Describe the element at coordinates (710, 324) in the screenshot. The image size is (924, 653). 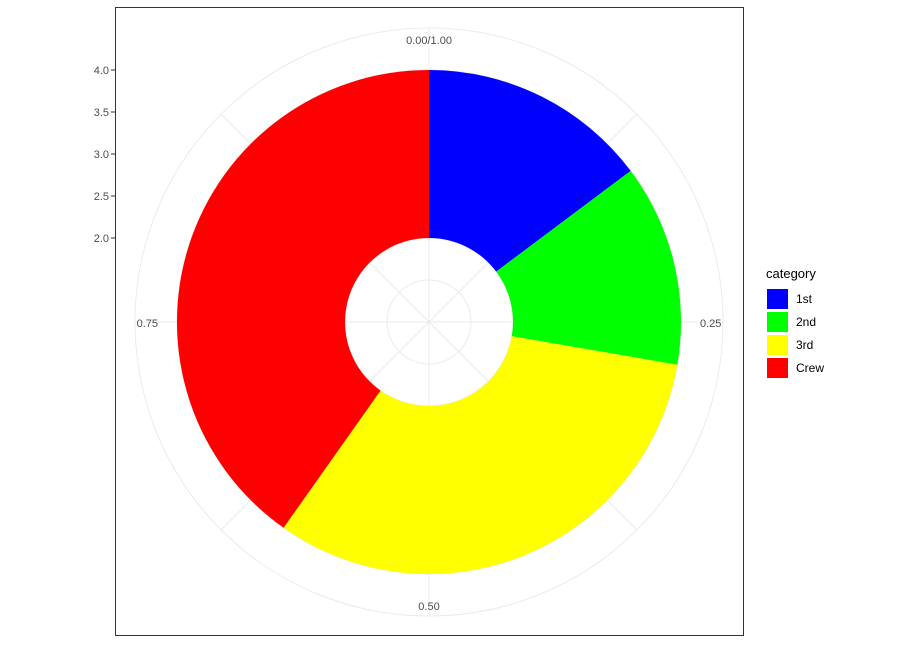
I see `theta-tick-label: 0.25` at that location.